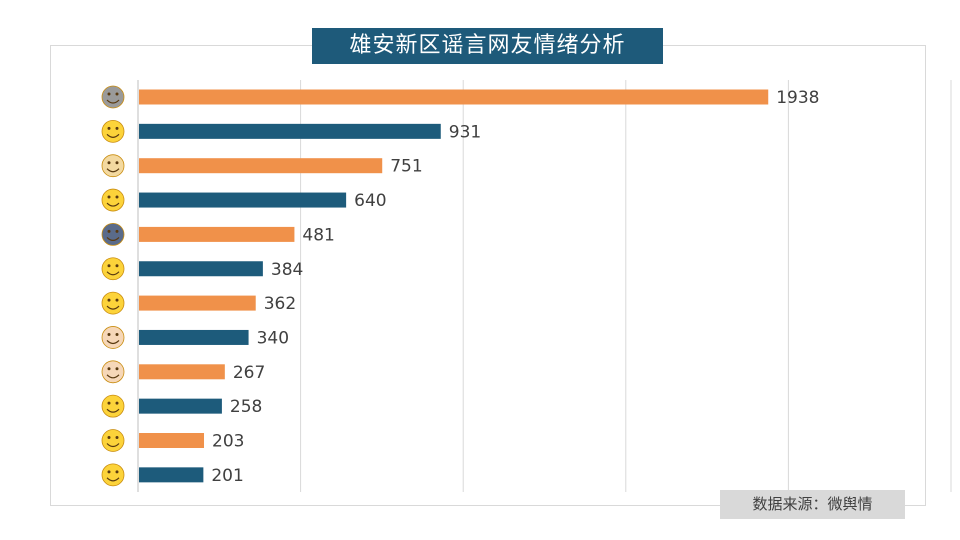 Image resolution: width=960 pixels, height=540 pixels. What do you see at coordinates (113, 97) in the screenshot?
I see `microphone-icon` at bounding box center [113, 97].